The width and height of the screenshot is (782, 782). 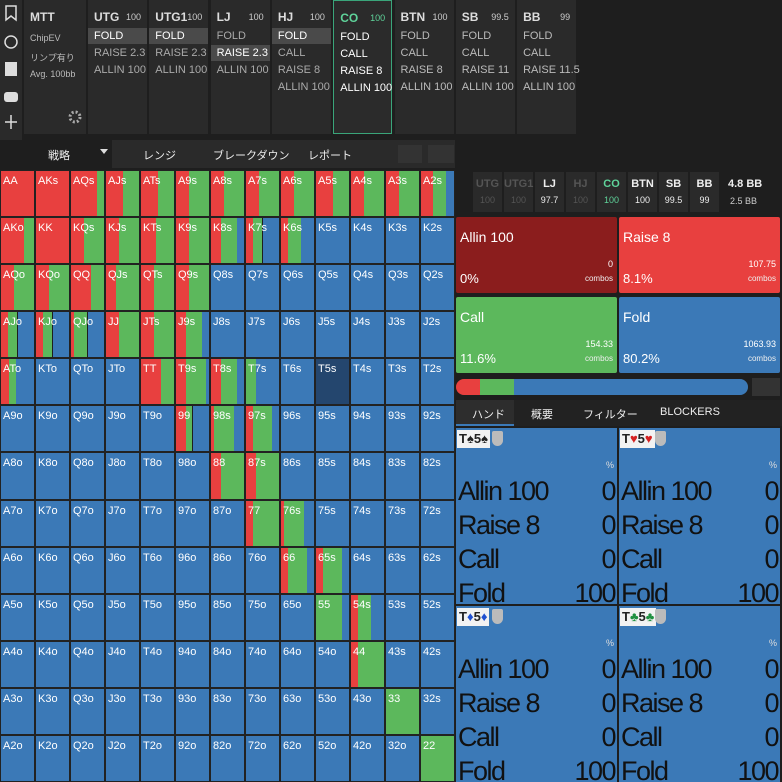 I want to click on hand-cell: 32o, so click(x=402, y=758).